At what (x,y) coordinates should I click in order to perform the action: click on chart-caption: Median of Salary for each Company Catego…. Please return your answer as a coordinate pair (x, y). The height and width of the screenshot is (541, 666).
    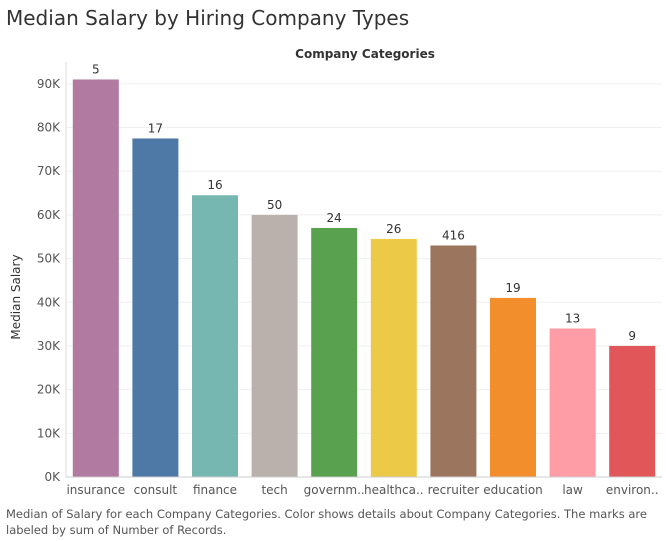
    Looking at the image, I should click on (326, 522).